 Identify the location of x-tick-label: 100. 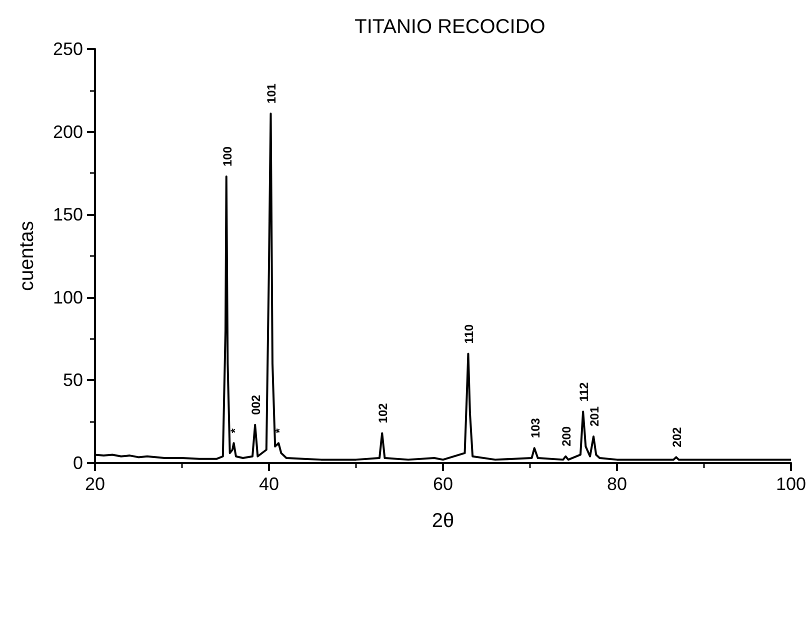
(791, 484).